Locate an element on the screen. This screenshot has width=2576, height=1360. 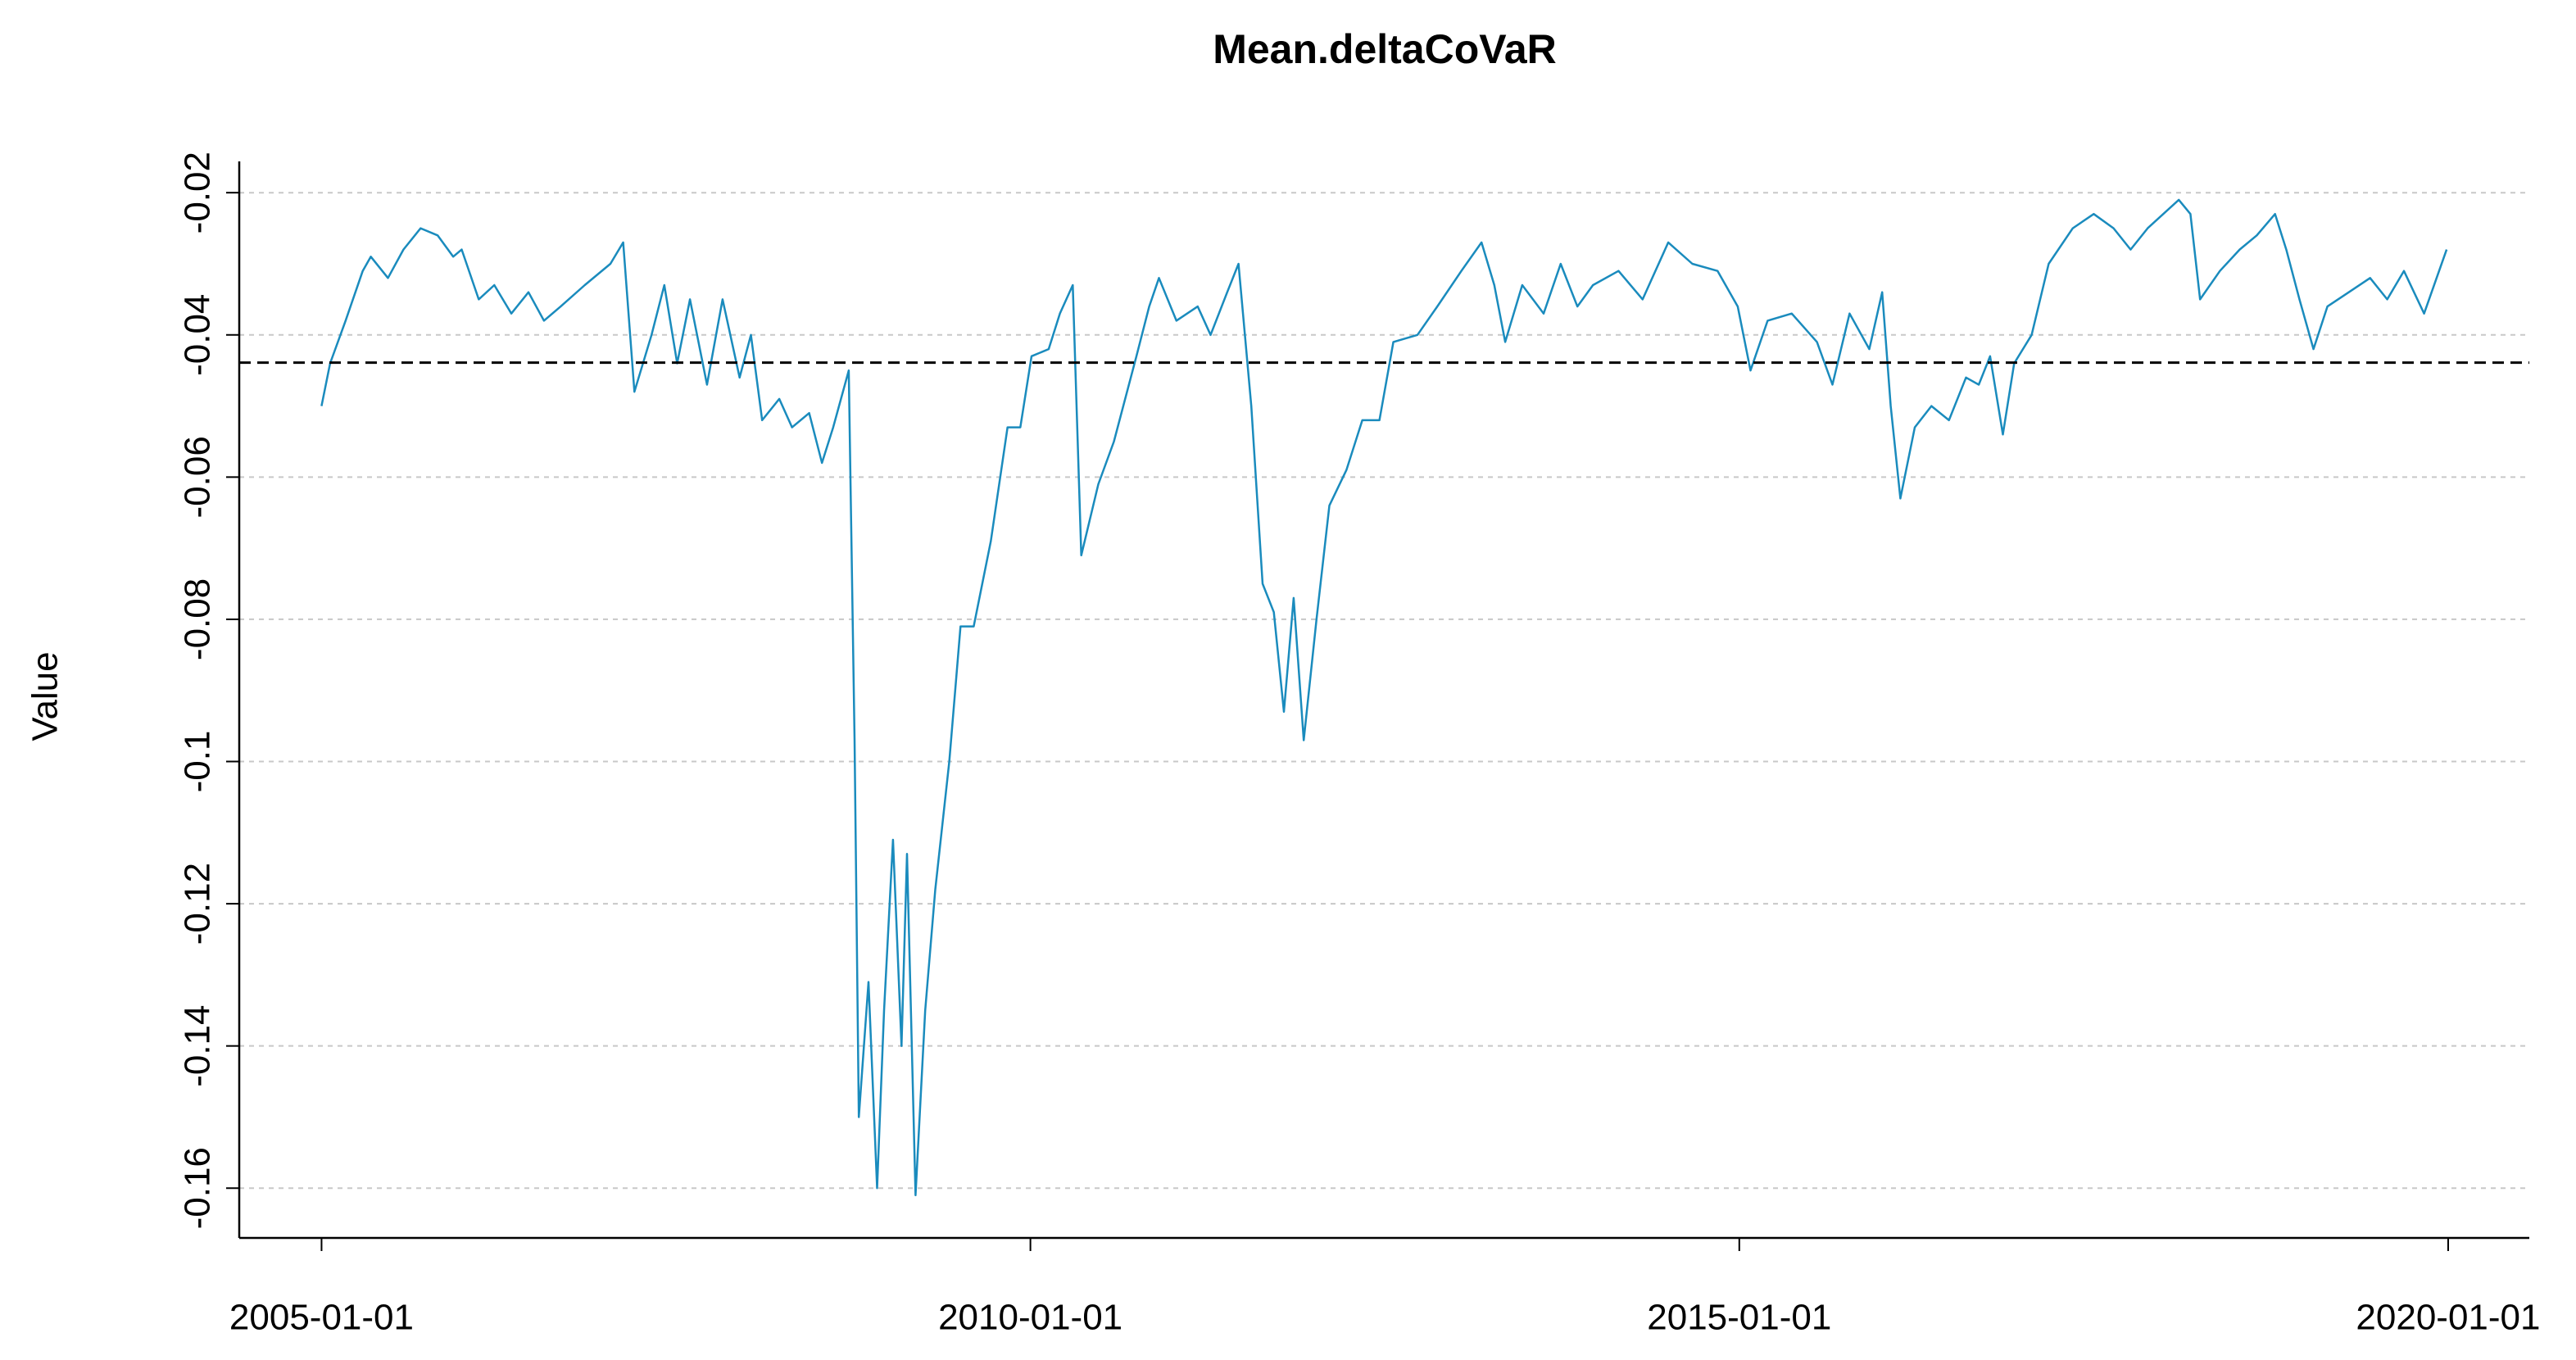
y-tick-label: -0.06 is located at coordinates (198, 477).